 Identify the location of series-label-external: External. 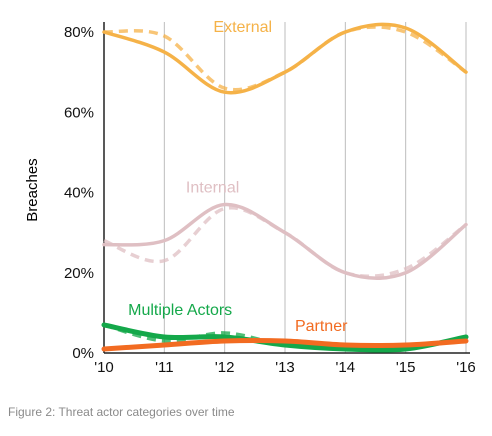
(242, 27).